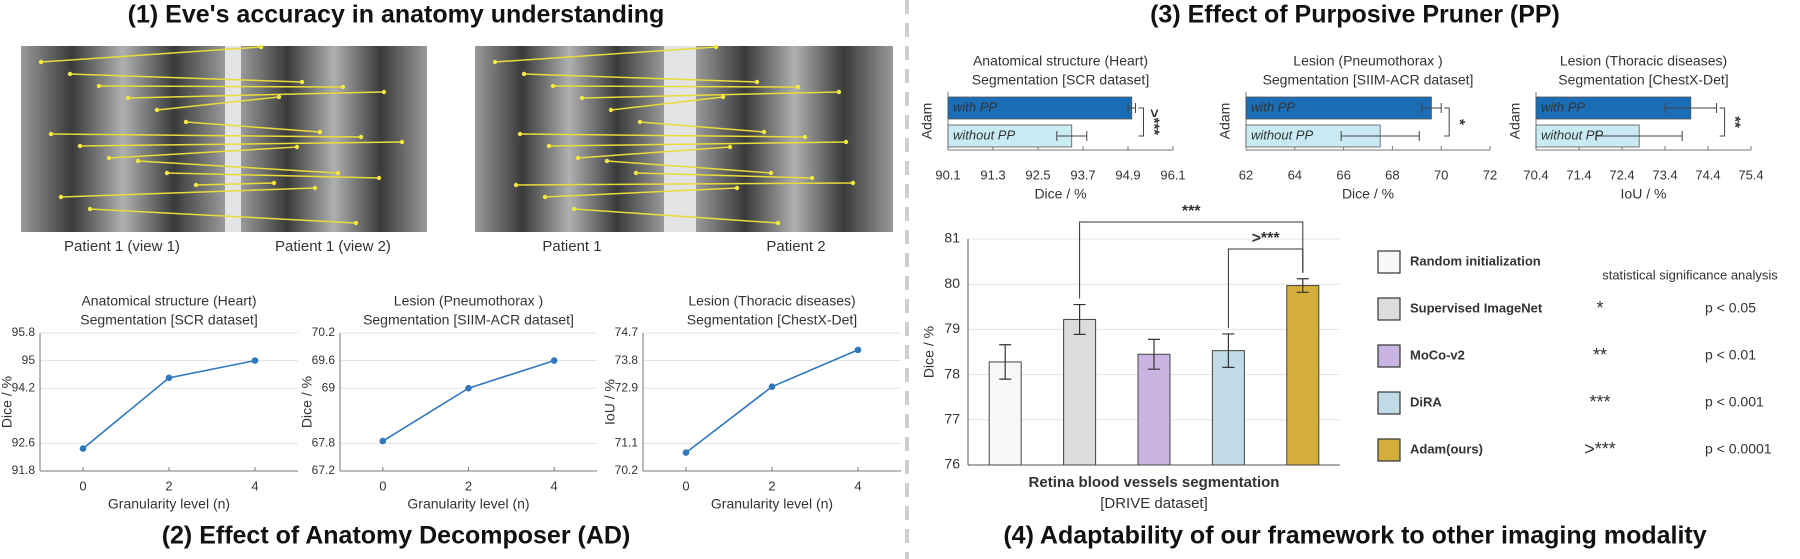 The height and width of the screenshot is (559, 1800). What do you see at coordinates (122, 246) in the screenshot?
I see `image-caption: Patient 1 (view 1)` at bounding box center [122, 246].